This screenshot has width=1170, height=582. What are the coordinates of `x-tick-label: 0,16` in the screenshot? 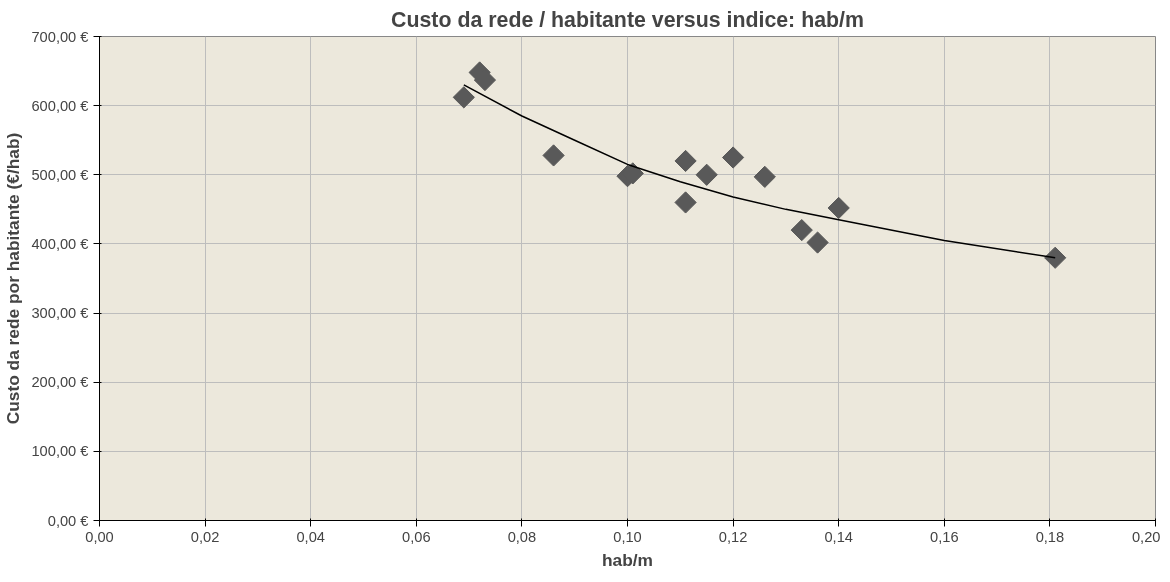 It's located at (944, 536).